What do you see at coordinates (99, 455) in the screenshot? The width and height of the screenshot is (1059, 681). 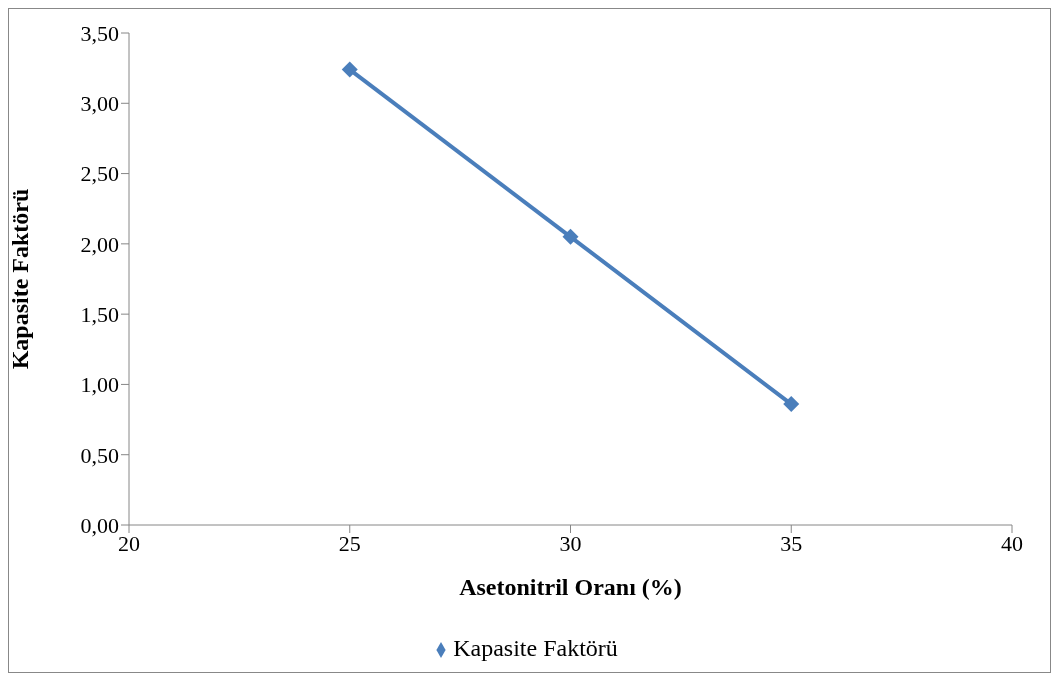 I see `y-tick-label: 0,50` at bounding box center [99, 455].